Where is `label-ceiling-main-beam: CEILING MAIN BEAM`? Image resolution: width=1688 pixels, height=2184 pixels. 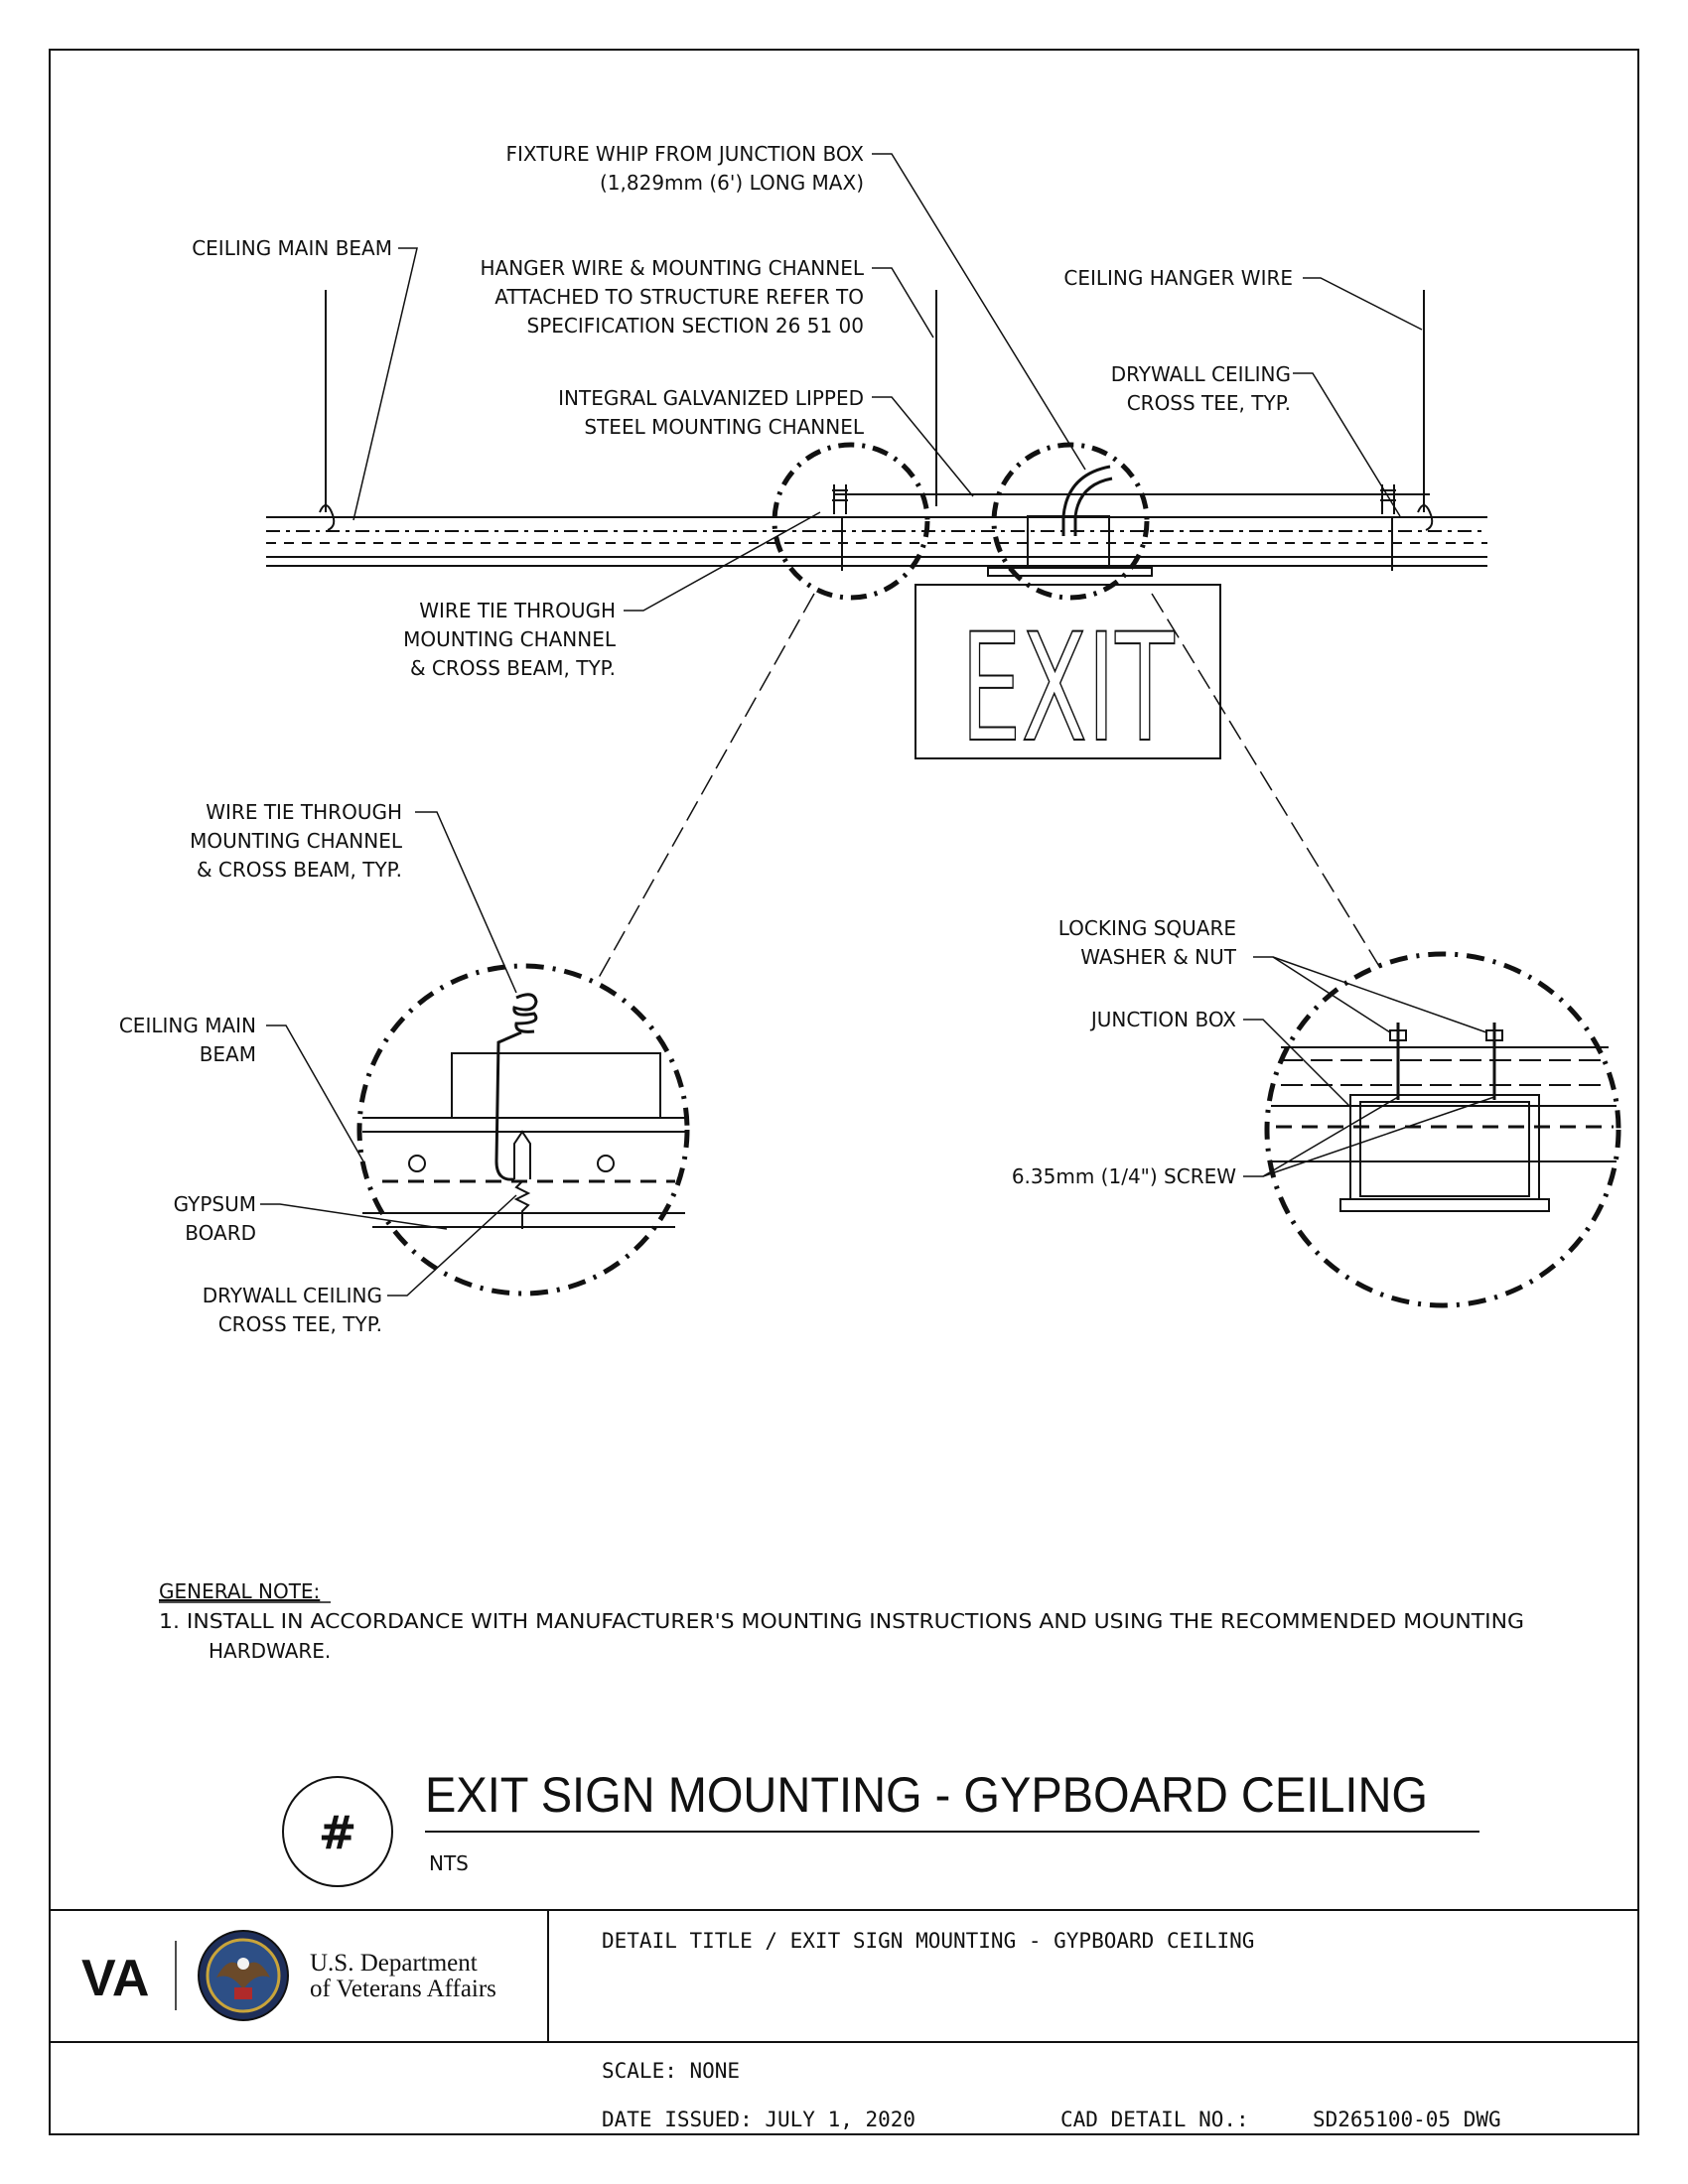 label-ceiling-main-beam: CEILING MAIN BEAM is located at coordinates (292, 248).